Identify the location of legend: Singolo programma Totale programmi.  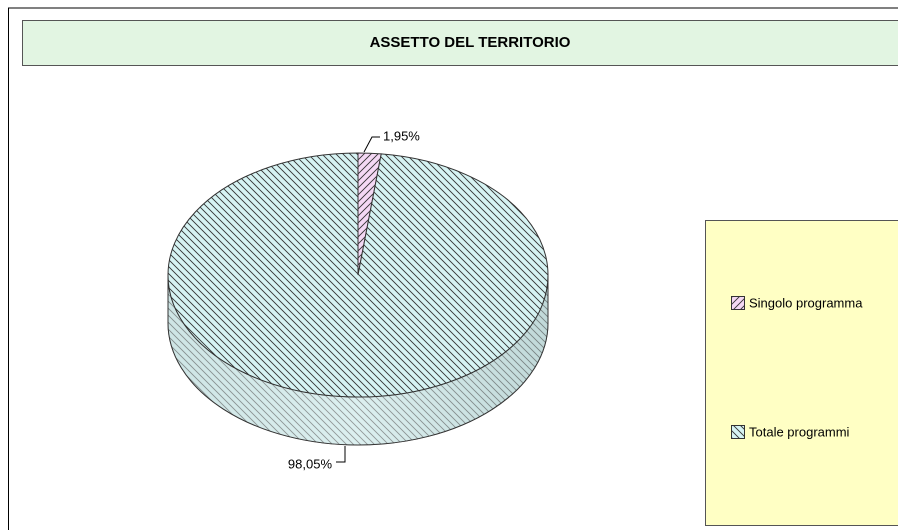
(797, 367).